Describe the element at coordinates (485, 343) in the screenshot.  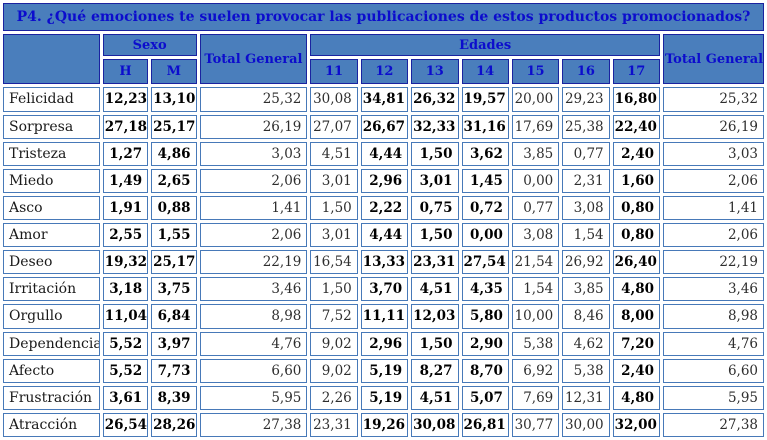
I see `value-cell: 2,90` at that location.